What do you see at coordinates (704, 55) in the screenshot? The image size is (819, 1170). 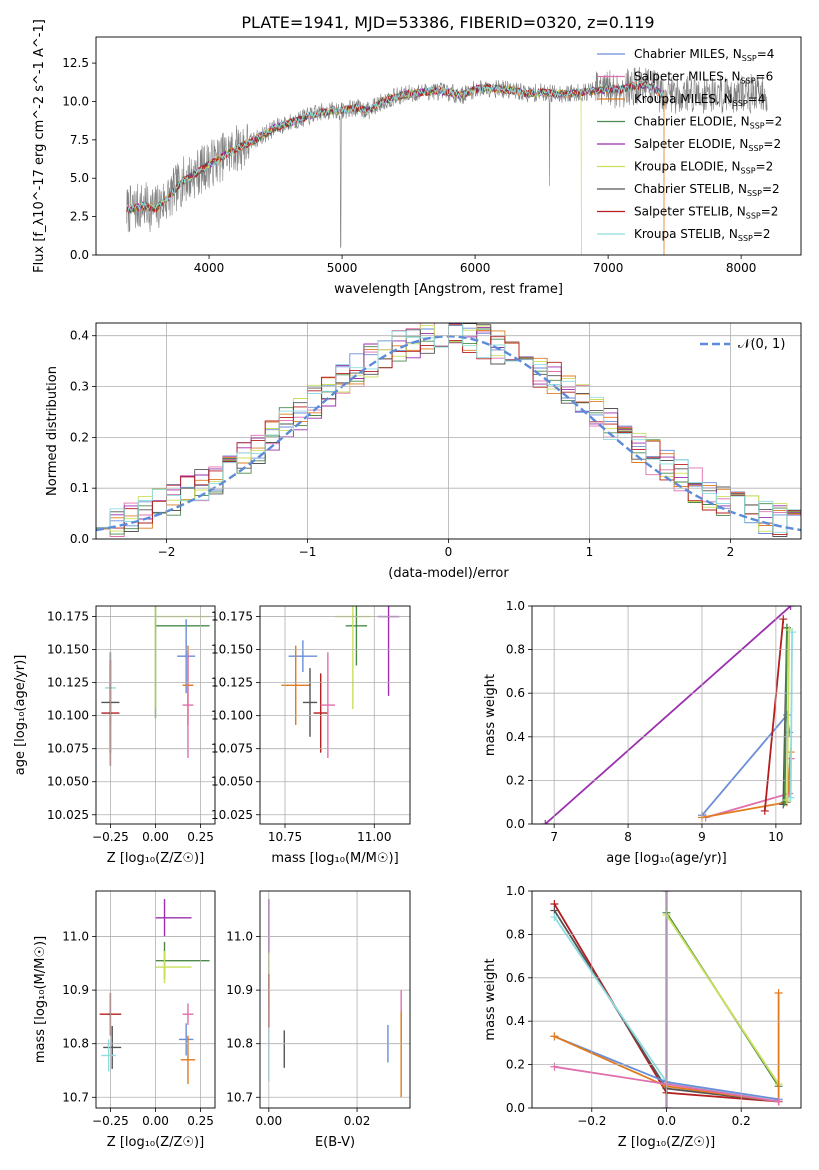 I see `legend-entry: Chabrier MILES, NSSP=4` at bounding box center [704, 55].